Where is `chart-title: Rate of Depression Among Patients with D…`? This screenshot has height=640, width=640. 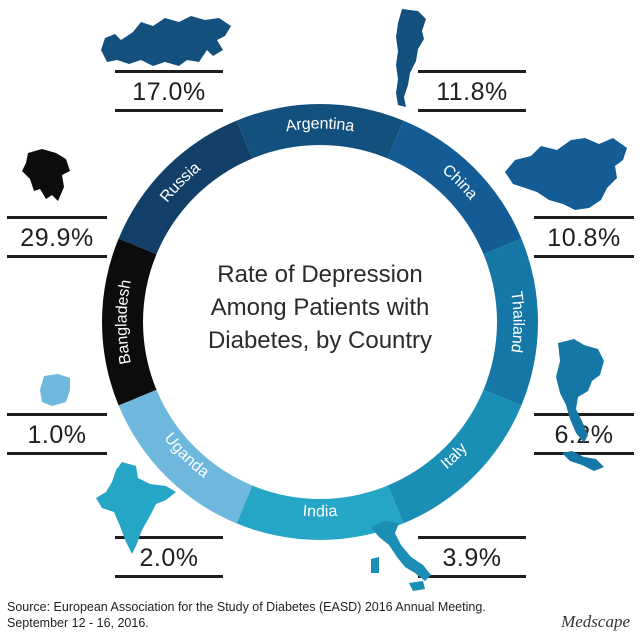
chart-title: Rate of Depression Among Patients with D… is located at coordinates (320, 307).